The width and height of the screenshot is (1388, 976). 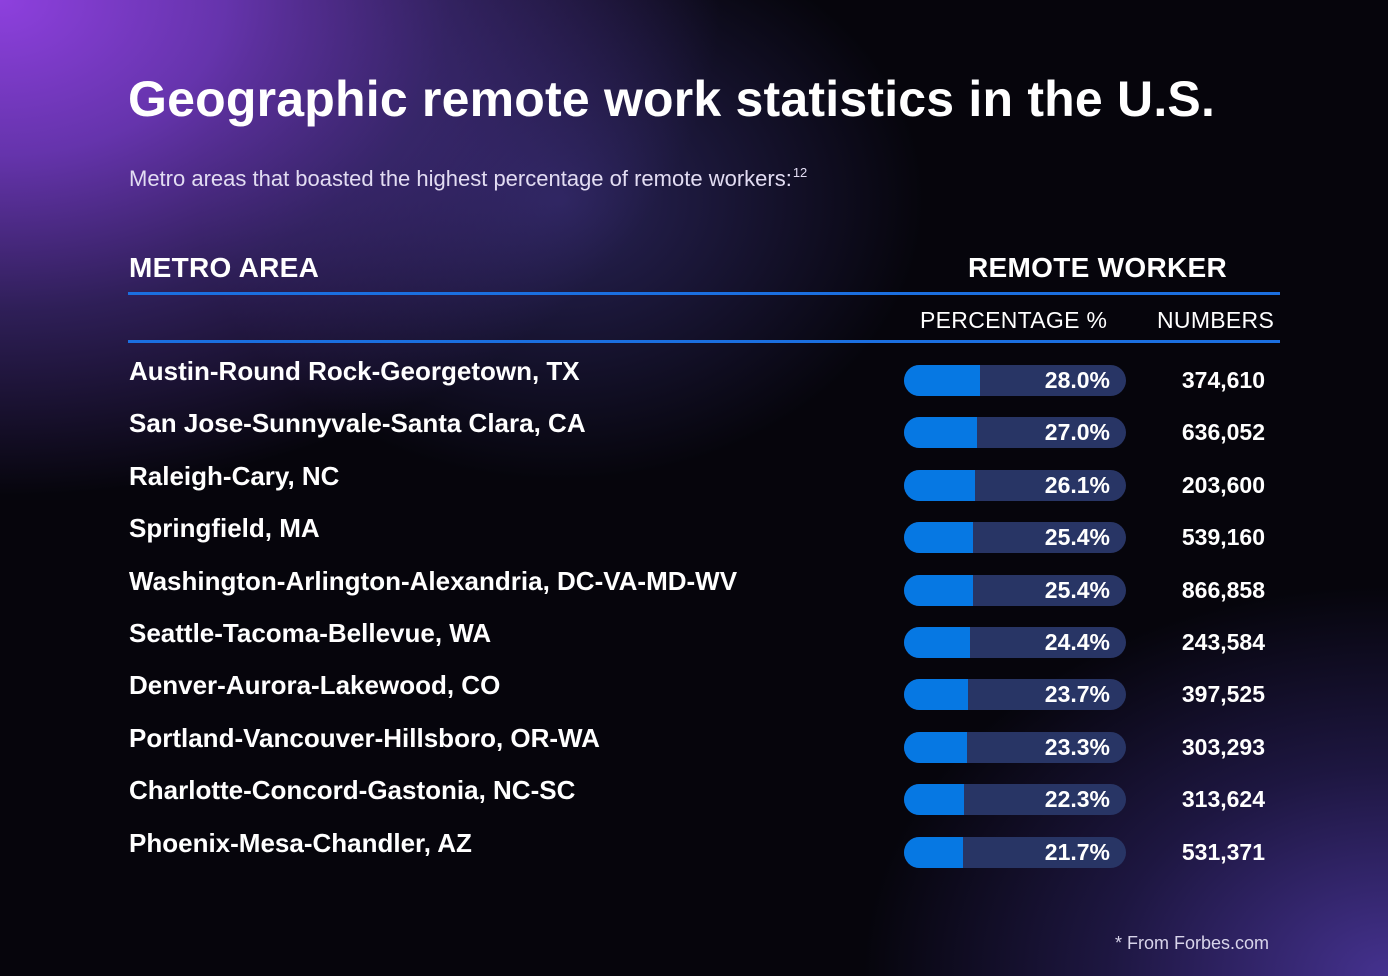 I want to click on percent-label: 26.1%, so click(x=1077, y=484).